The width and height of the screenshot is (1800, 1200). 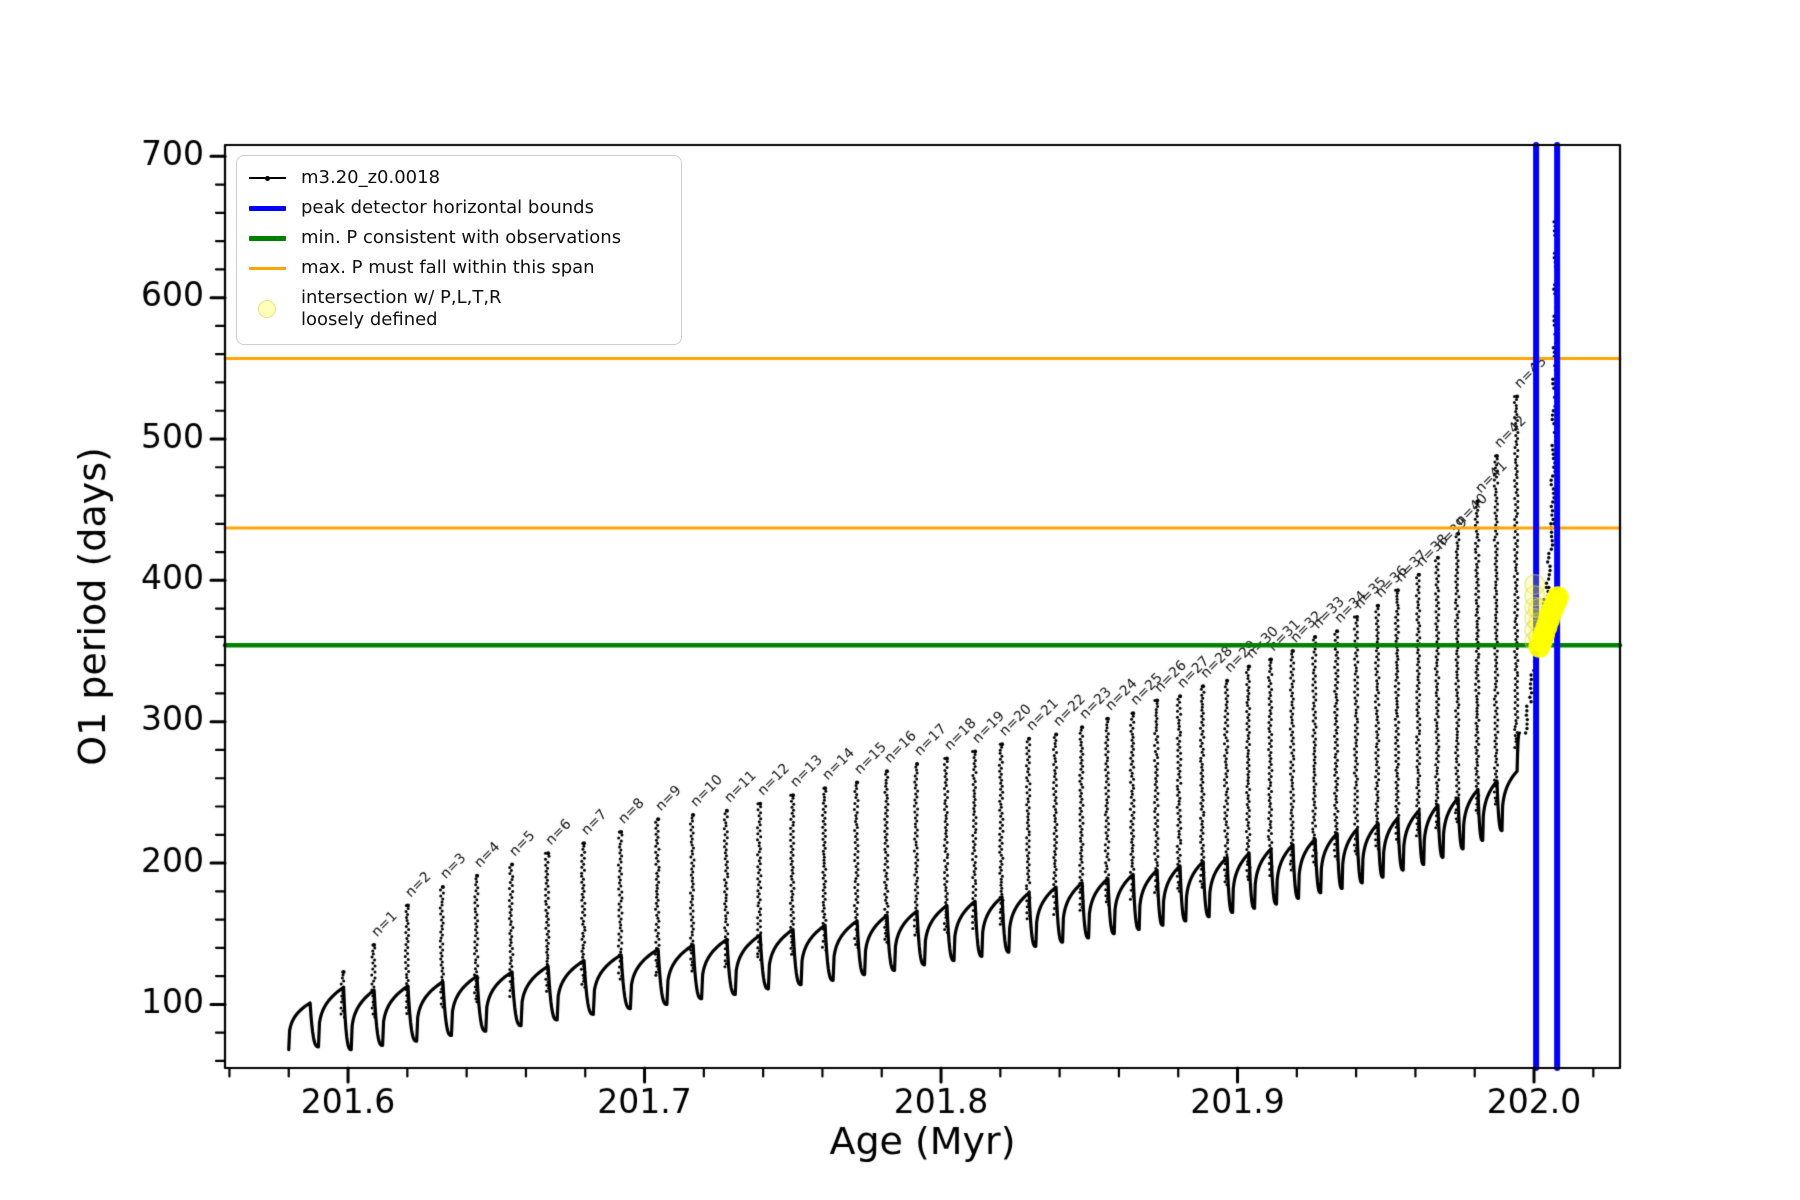 I want to click on legend-label: max. P must fall within this span, so click(x=448, y=267).